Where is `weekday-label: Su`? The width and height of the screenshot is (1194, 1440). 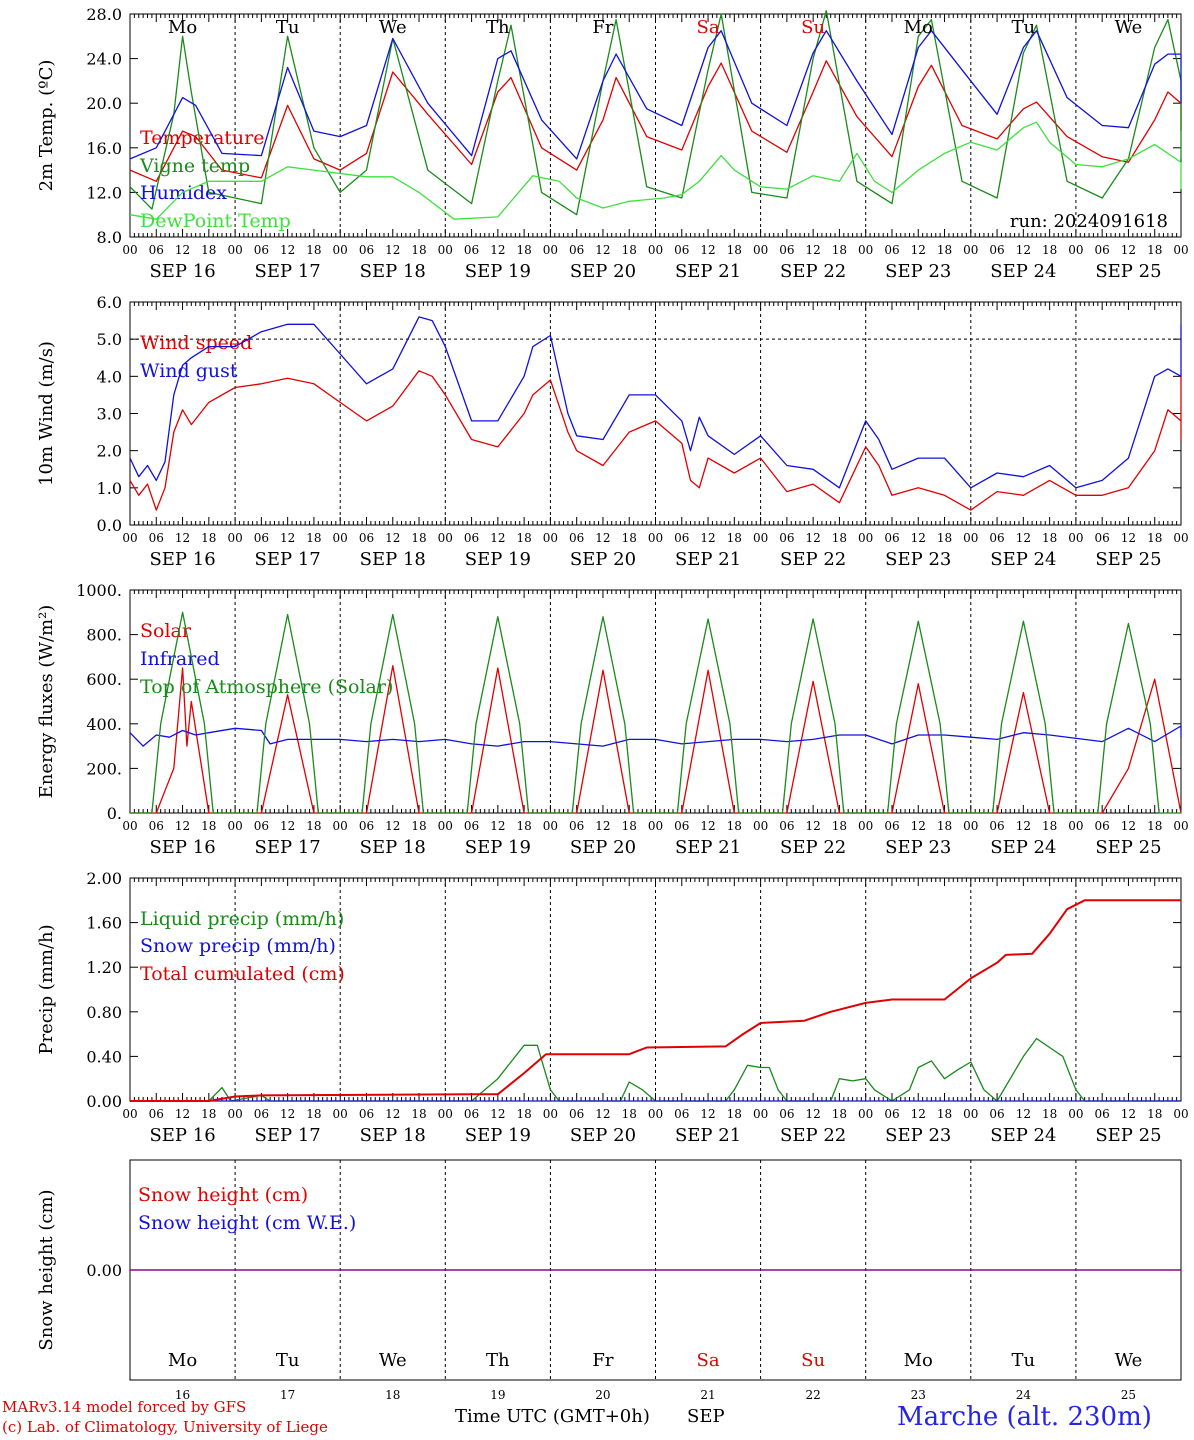 weekday-label: Su is located at coordinates (813, 27).